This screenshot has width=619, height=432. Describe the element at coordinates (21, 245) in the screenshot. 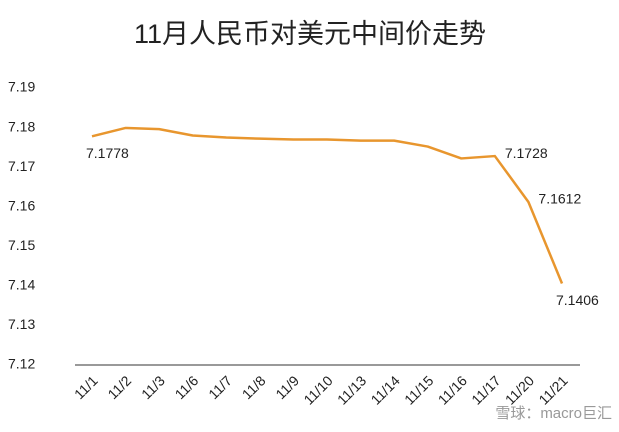

I see `y-tick-label: 7.15` at that location.